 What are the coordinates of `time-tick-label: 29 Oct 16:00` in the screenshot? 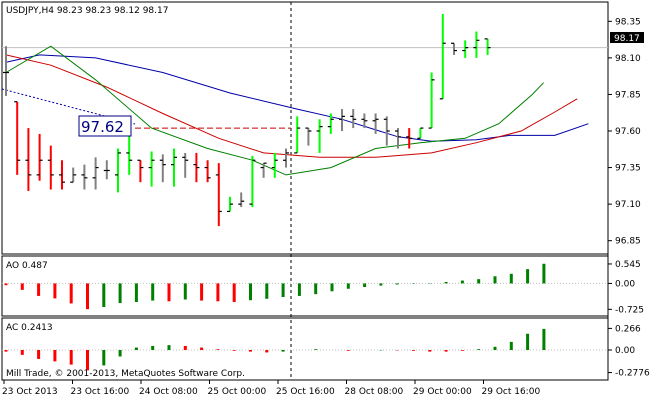 It's located at (511, 392).